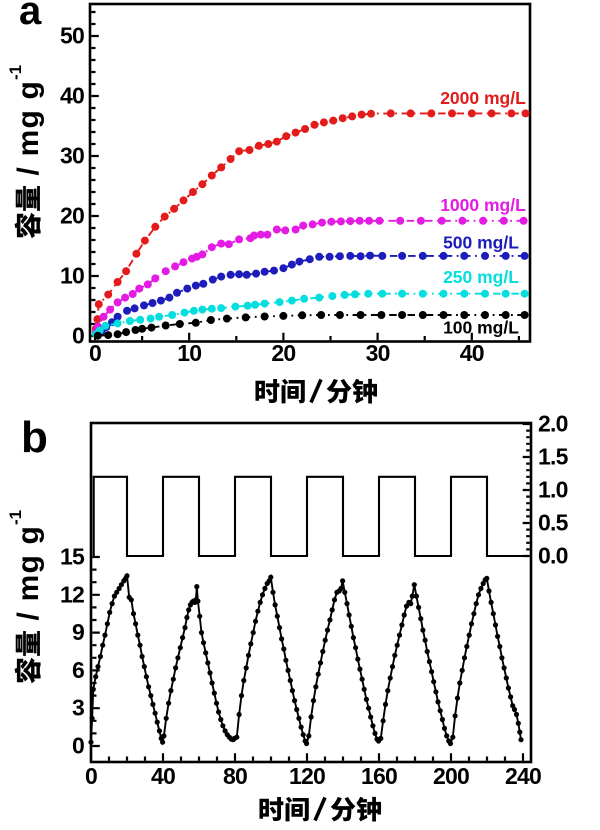 The height and width of the screenshot is (830, 600). Describe the element at coordinates (78, 670) in the screenshot. I see `svg-text: 6` at that location.